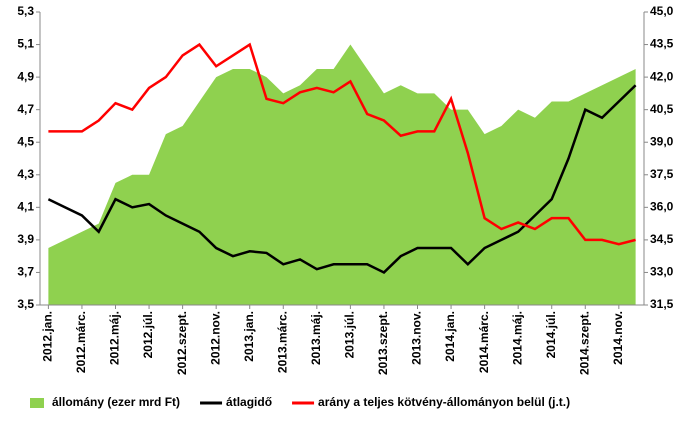  I want to click on legend-label: átlagidő, so click(249, 402).